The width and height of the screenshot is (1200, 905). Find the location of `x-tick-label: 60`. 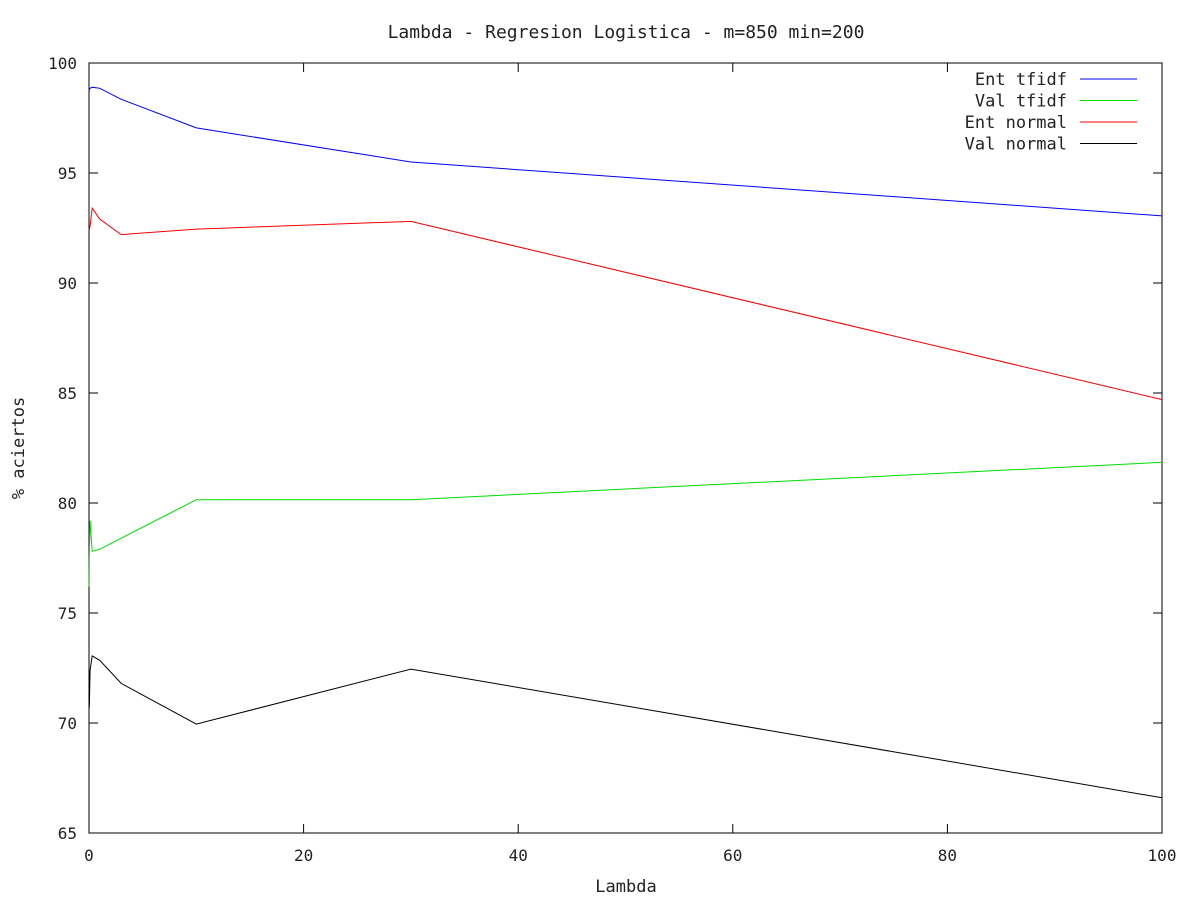

x-tick-label: 60 is located at coordinates (732, 855).